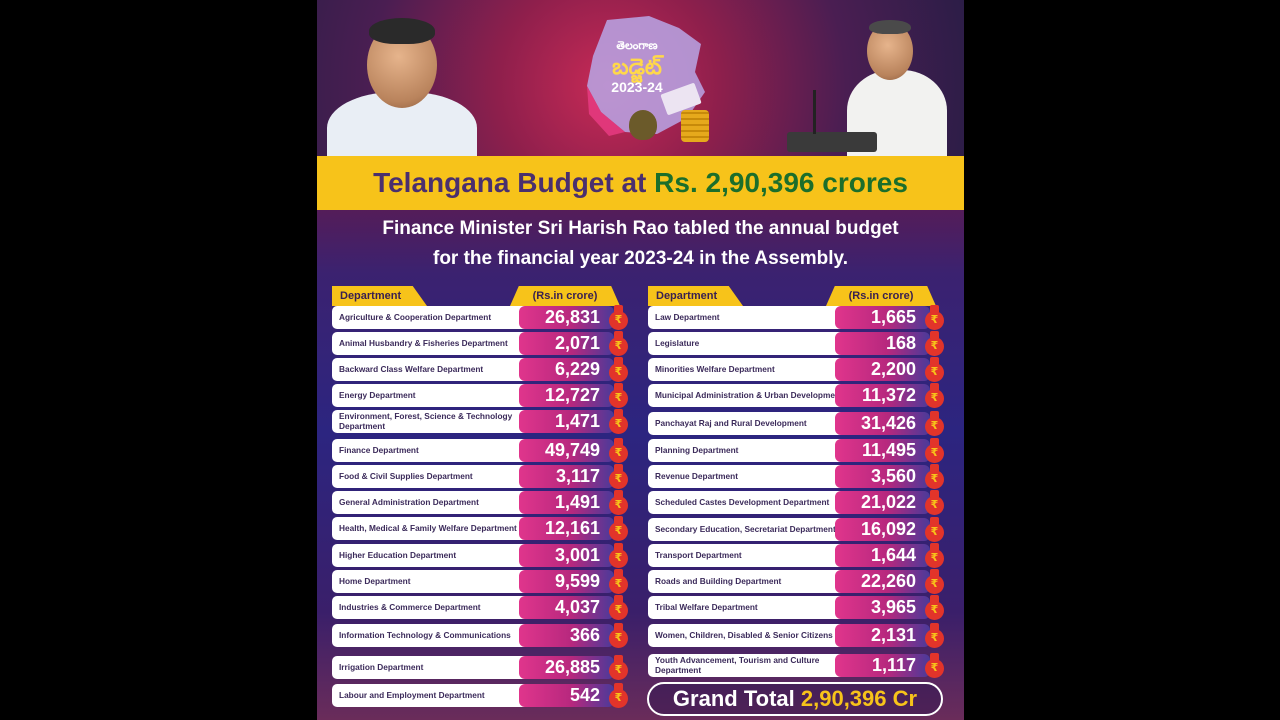  Describe the element at coordinates (795, 699) in the screenshot. I see `grand-total-badge: Grand Total 2,90,396 Cr` at that location.